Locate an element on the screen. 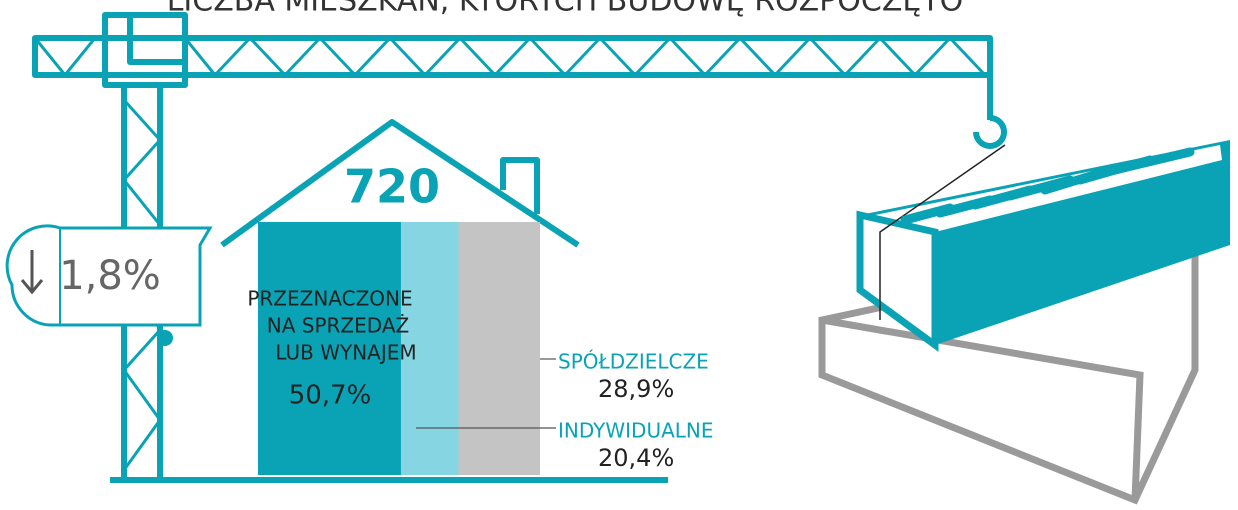  segment-label: SPÓŁDZIELCZE is located at coordinates (633, 362).